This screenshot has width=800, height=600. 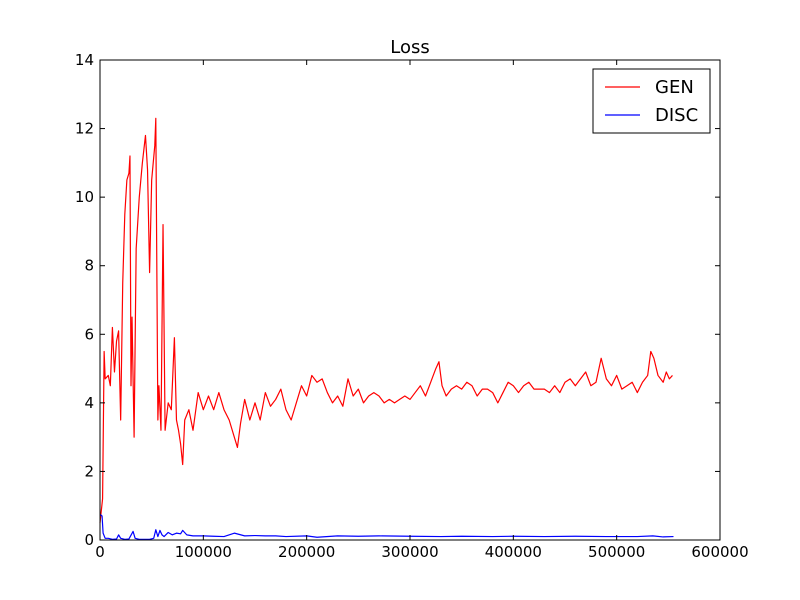 I want to click on y-tick-label: 6, so click(x=89, y=334).